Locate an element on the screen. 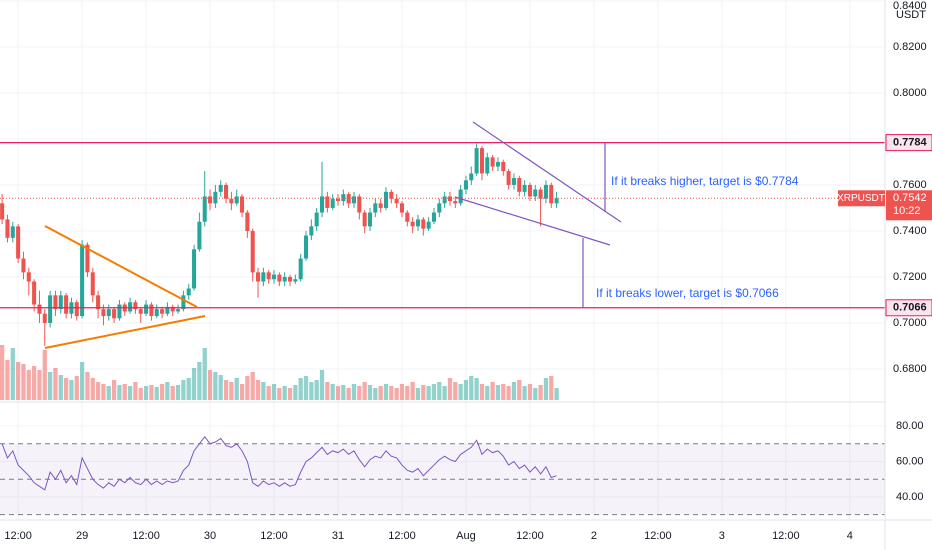  channel-upper is located at coordinates (547, 172).